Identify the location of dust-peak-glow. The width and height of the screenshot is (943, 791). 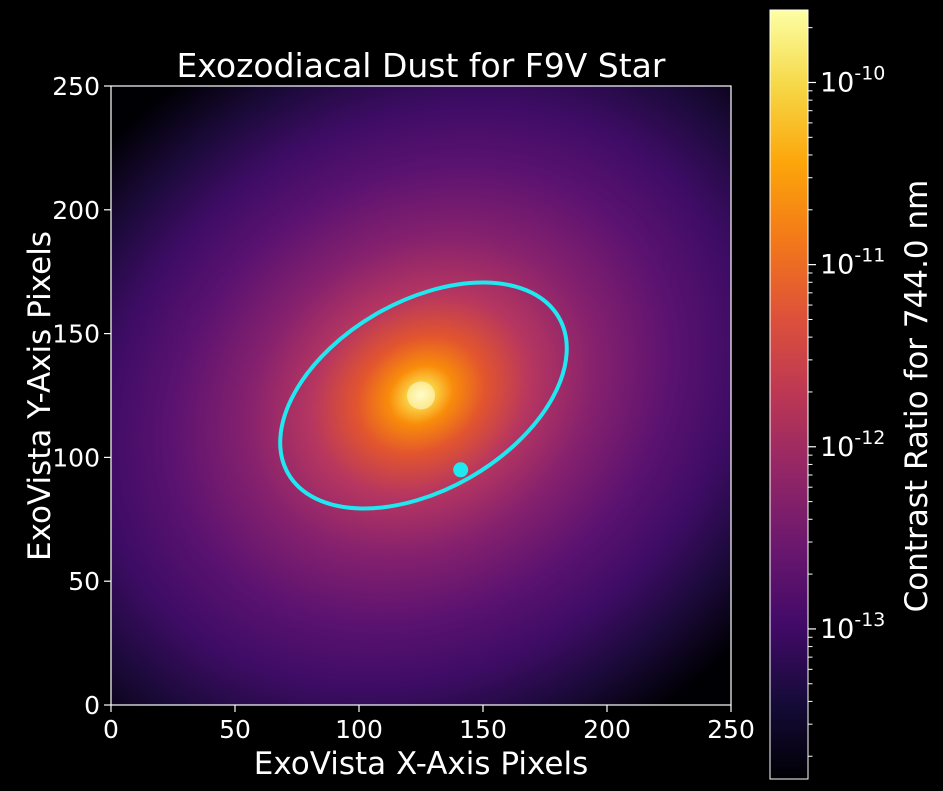
(421, 395).